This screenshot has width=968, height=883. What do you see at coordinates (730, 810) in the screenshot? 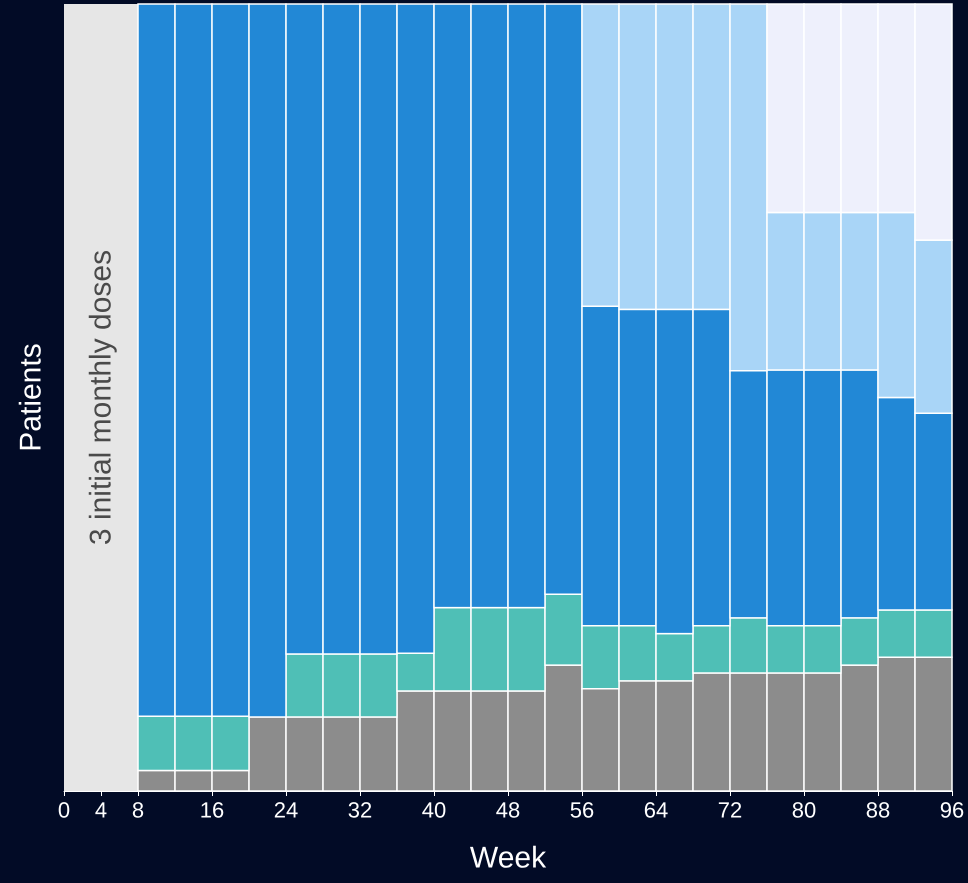
I see `x-tick-label: 72` at bounding box center [730, 810].